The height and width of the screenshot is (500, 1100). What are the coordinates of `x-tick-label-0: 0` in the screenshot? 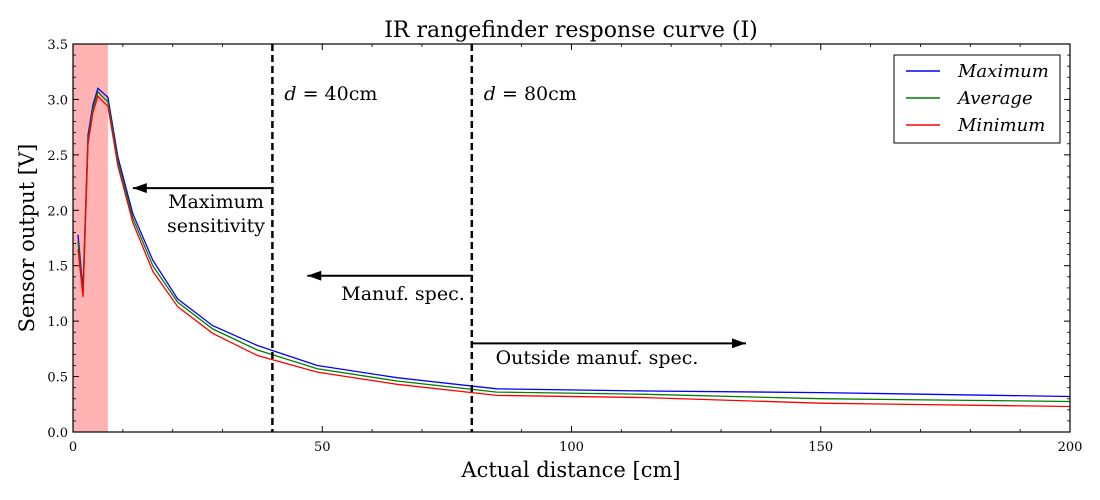 It's located at (73, 447).